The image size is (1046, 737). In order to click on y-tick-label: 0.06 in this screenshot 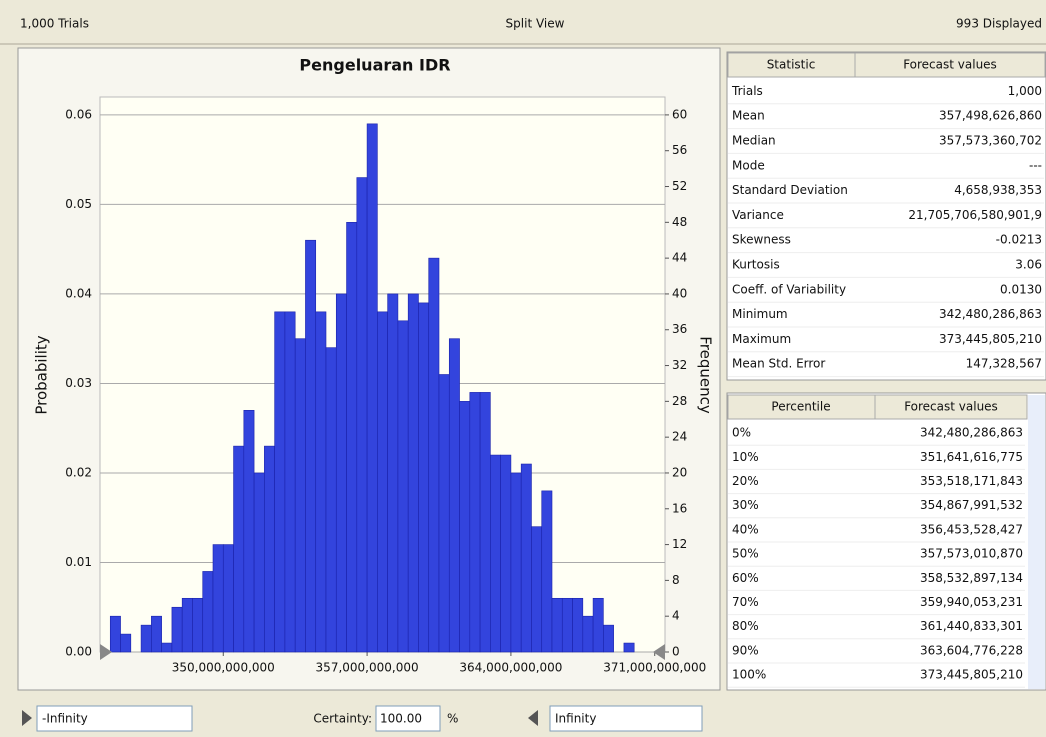, I will do `click(78, 114)`.